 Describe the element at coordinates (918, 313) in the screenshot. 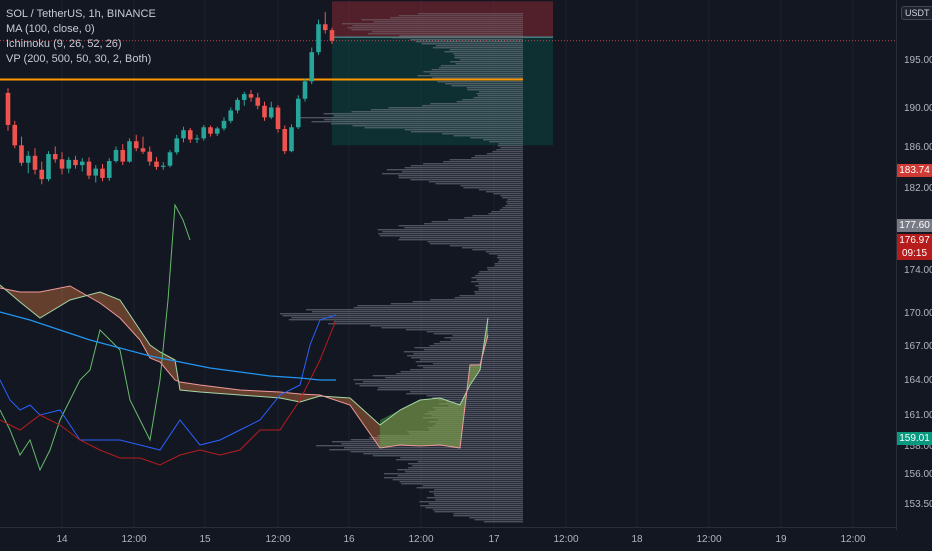

I see `price-tick: 170.00` at that location.